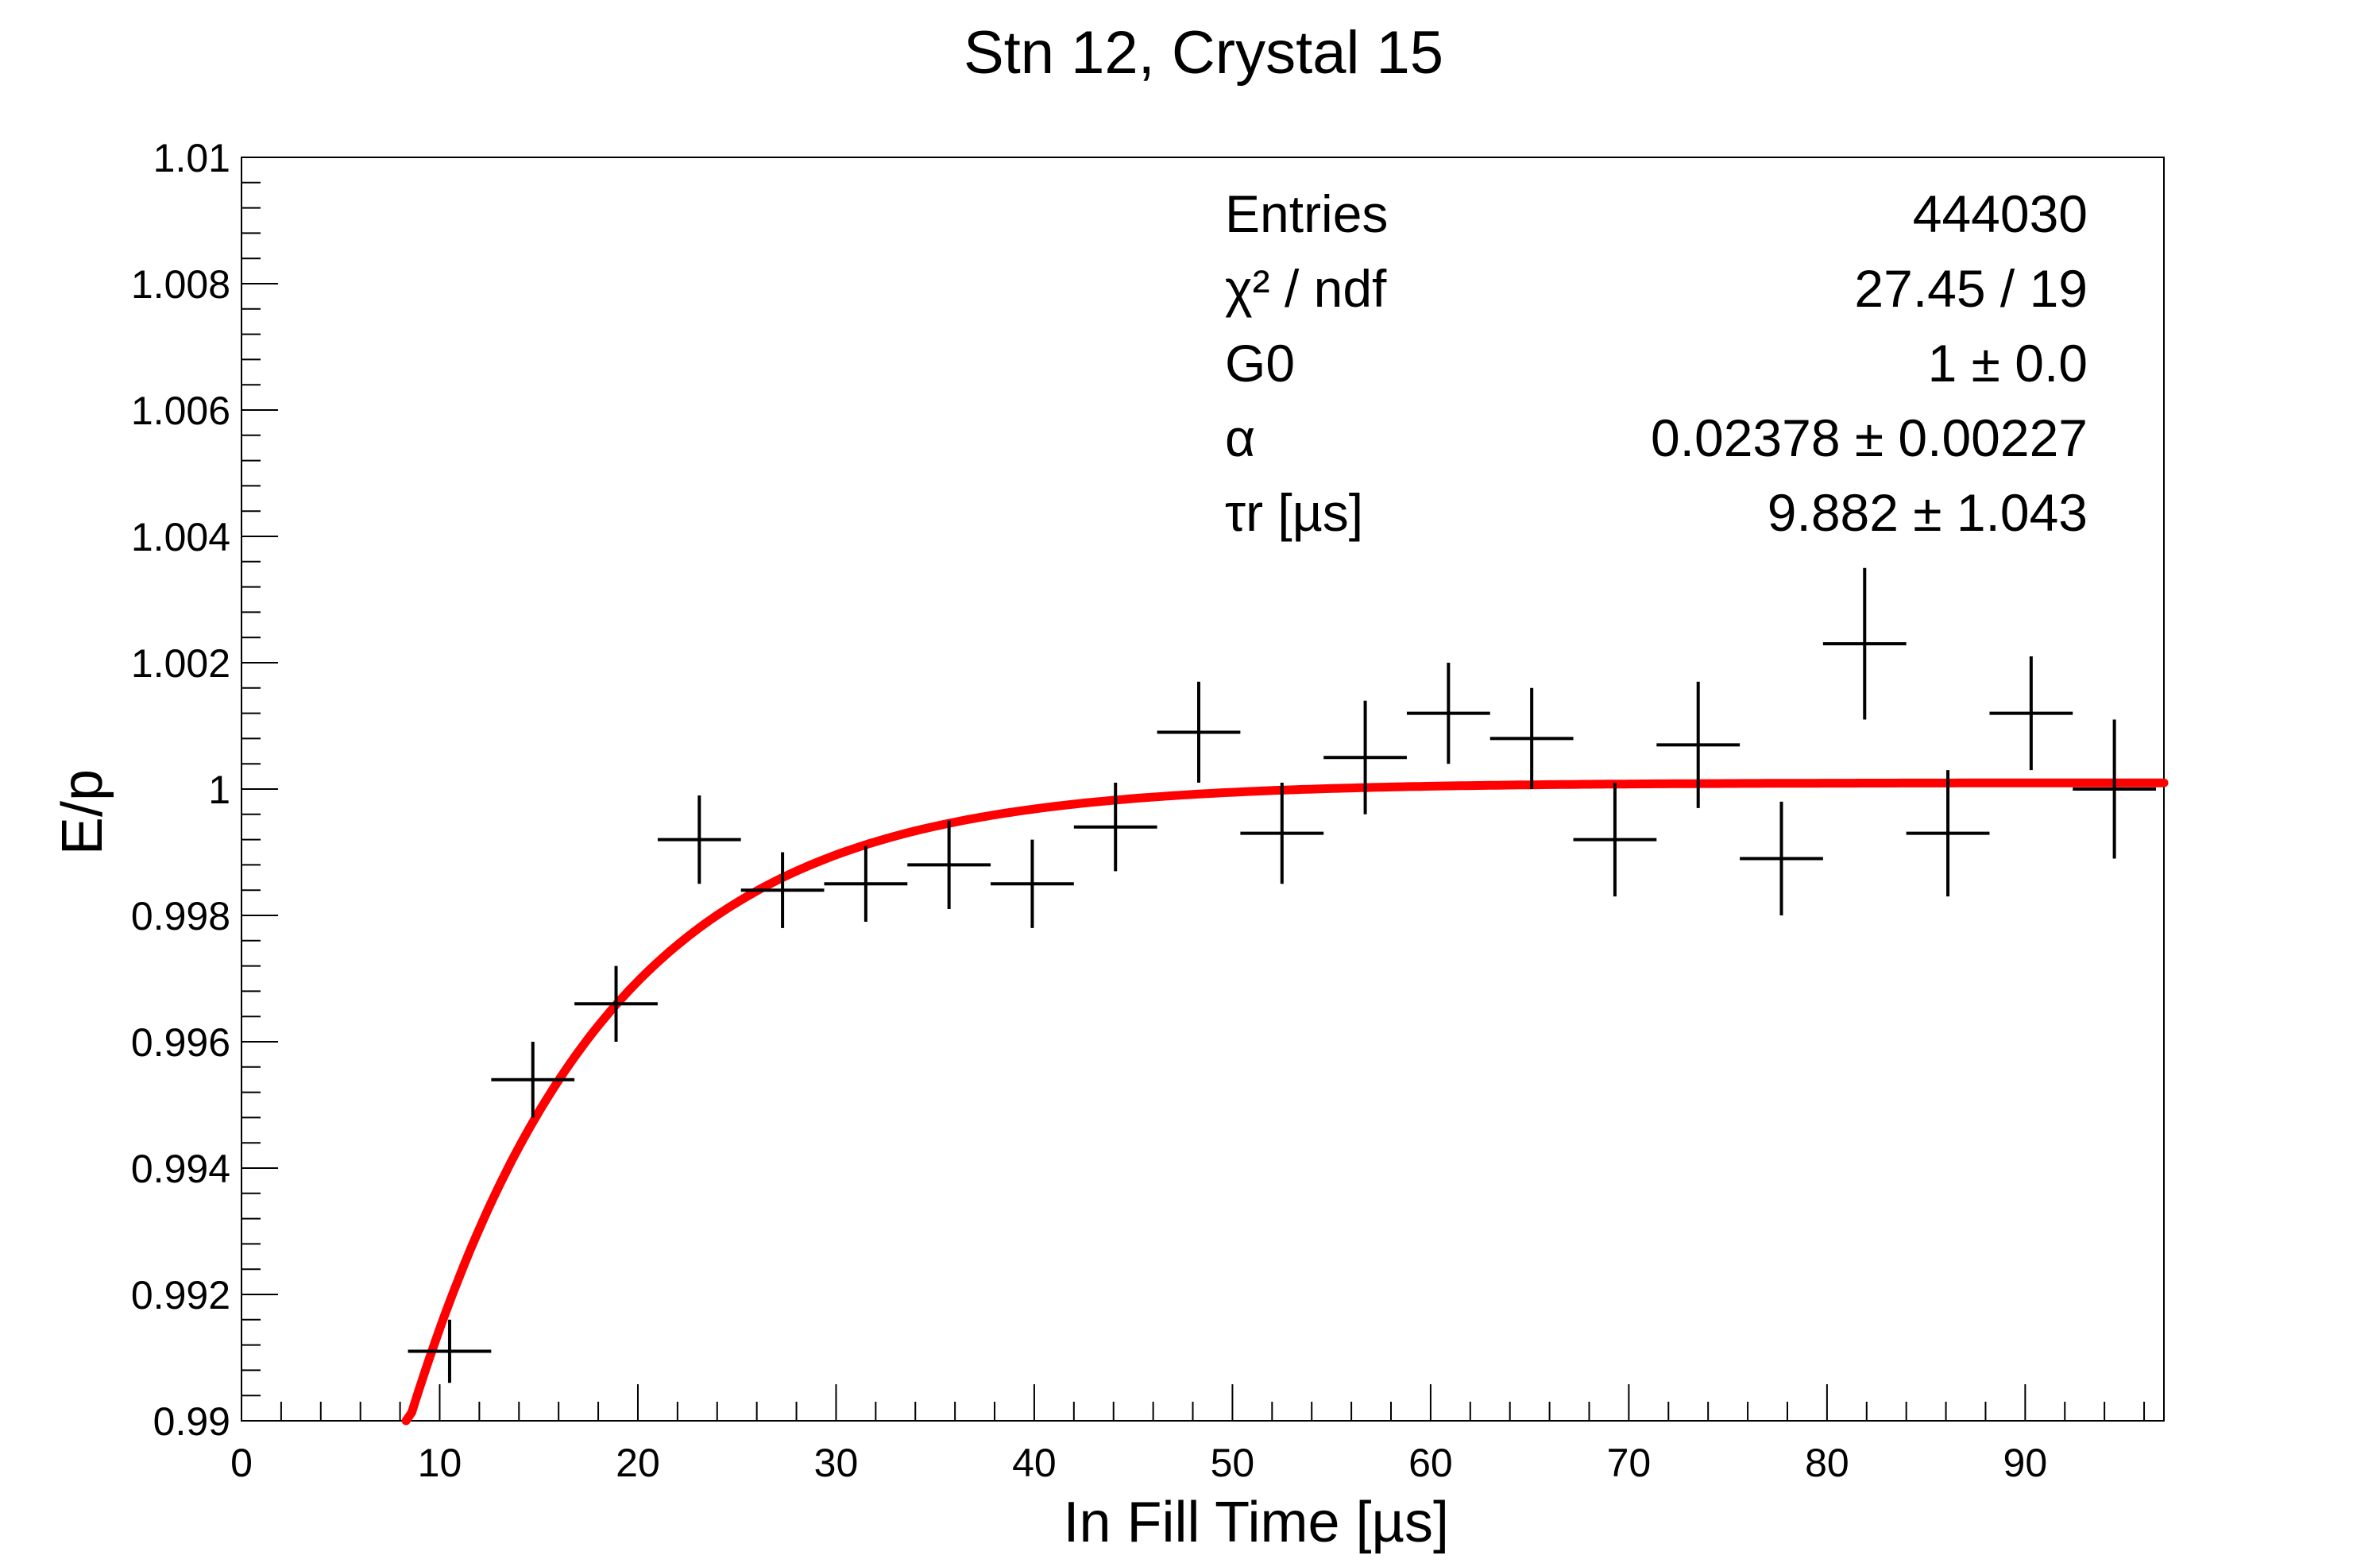 Image resolution: width=2380 pixels, height=1567 pixels. Describe the element at coordinates (1629, 1463) in the screenshot. I see `x-tick-label: 70` at that location.